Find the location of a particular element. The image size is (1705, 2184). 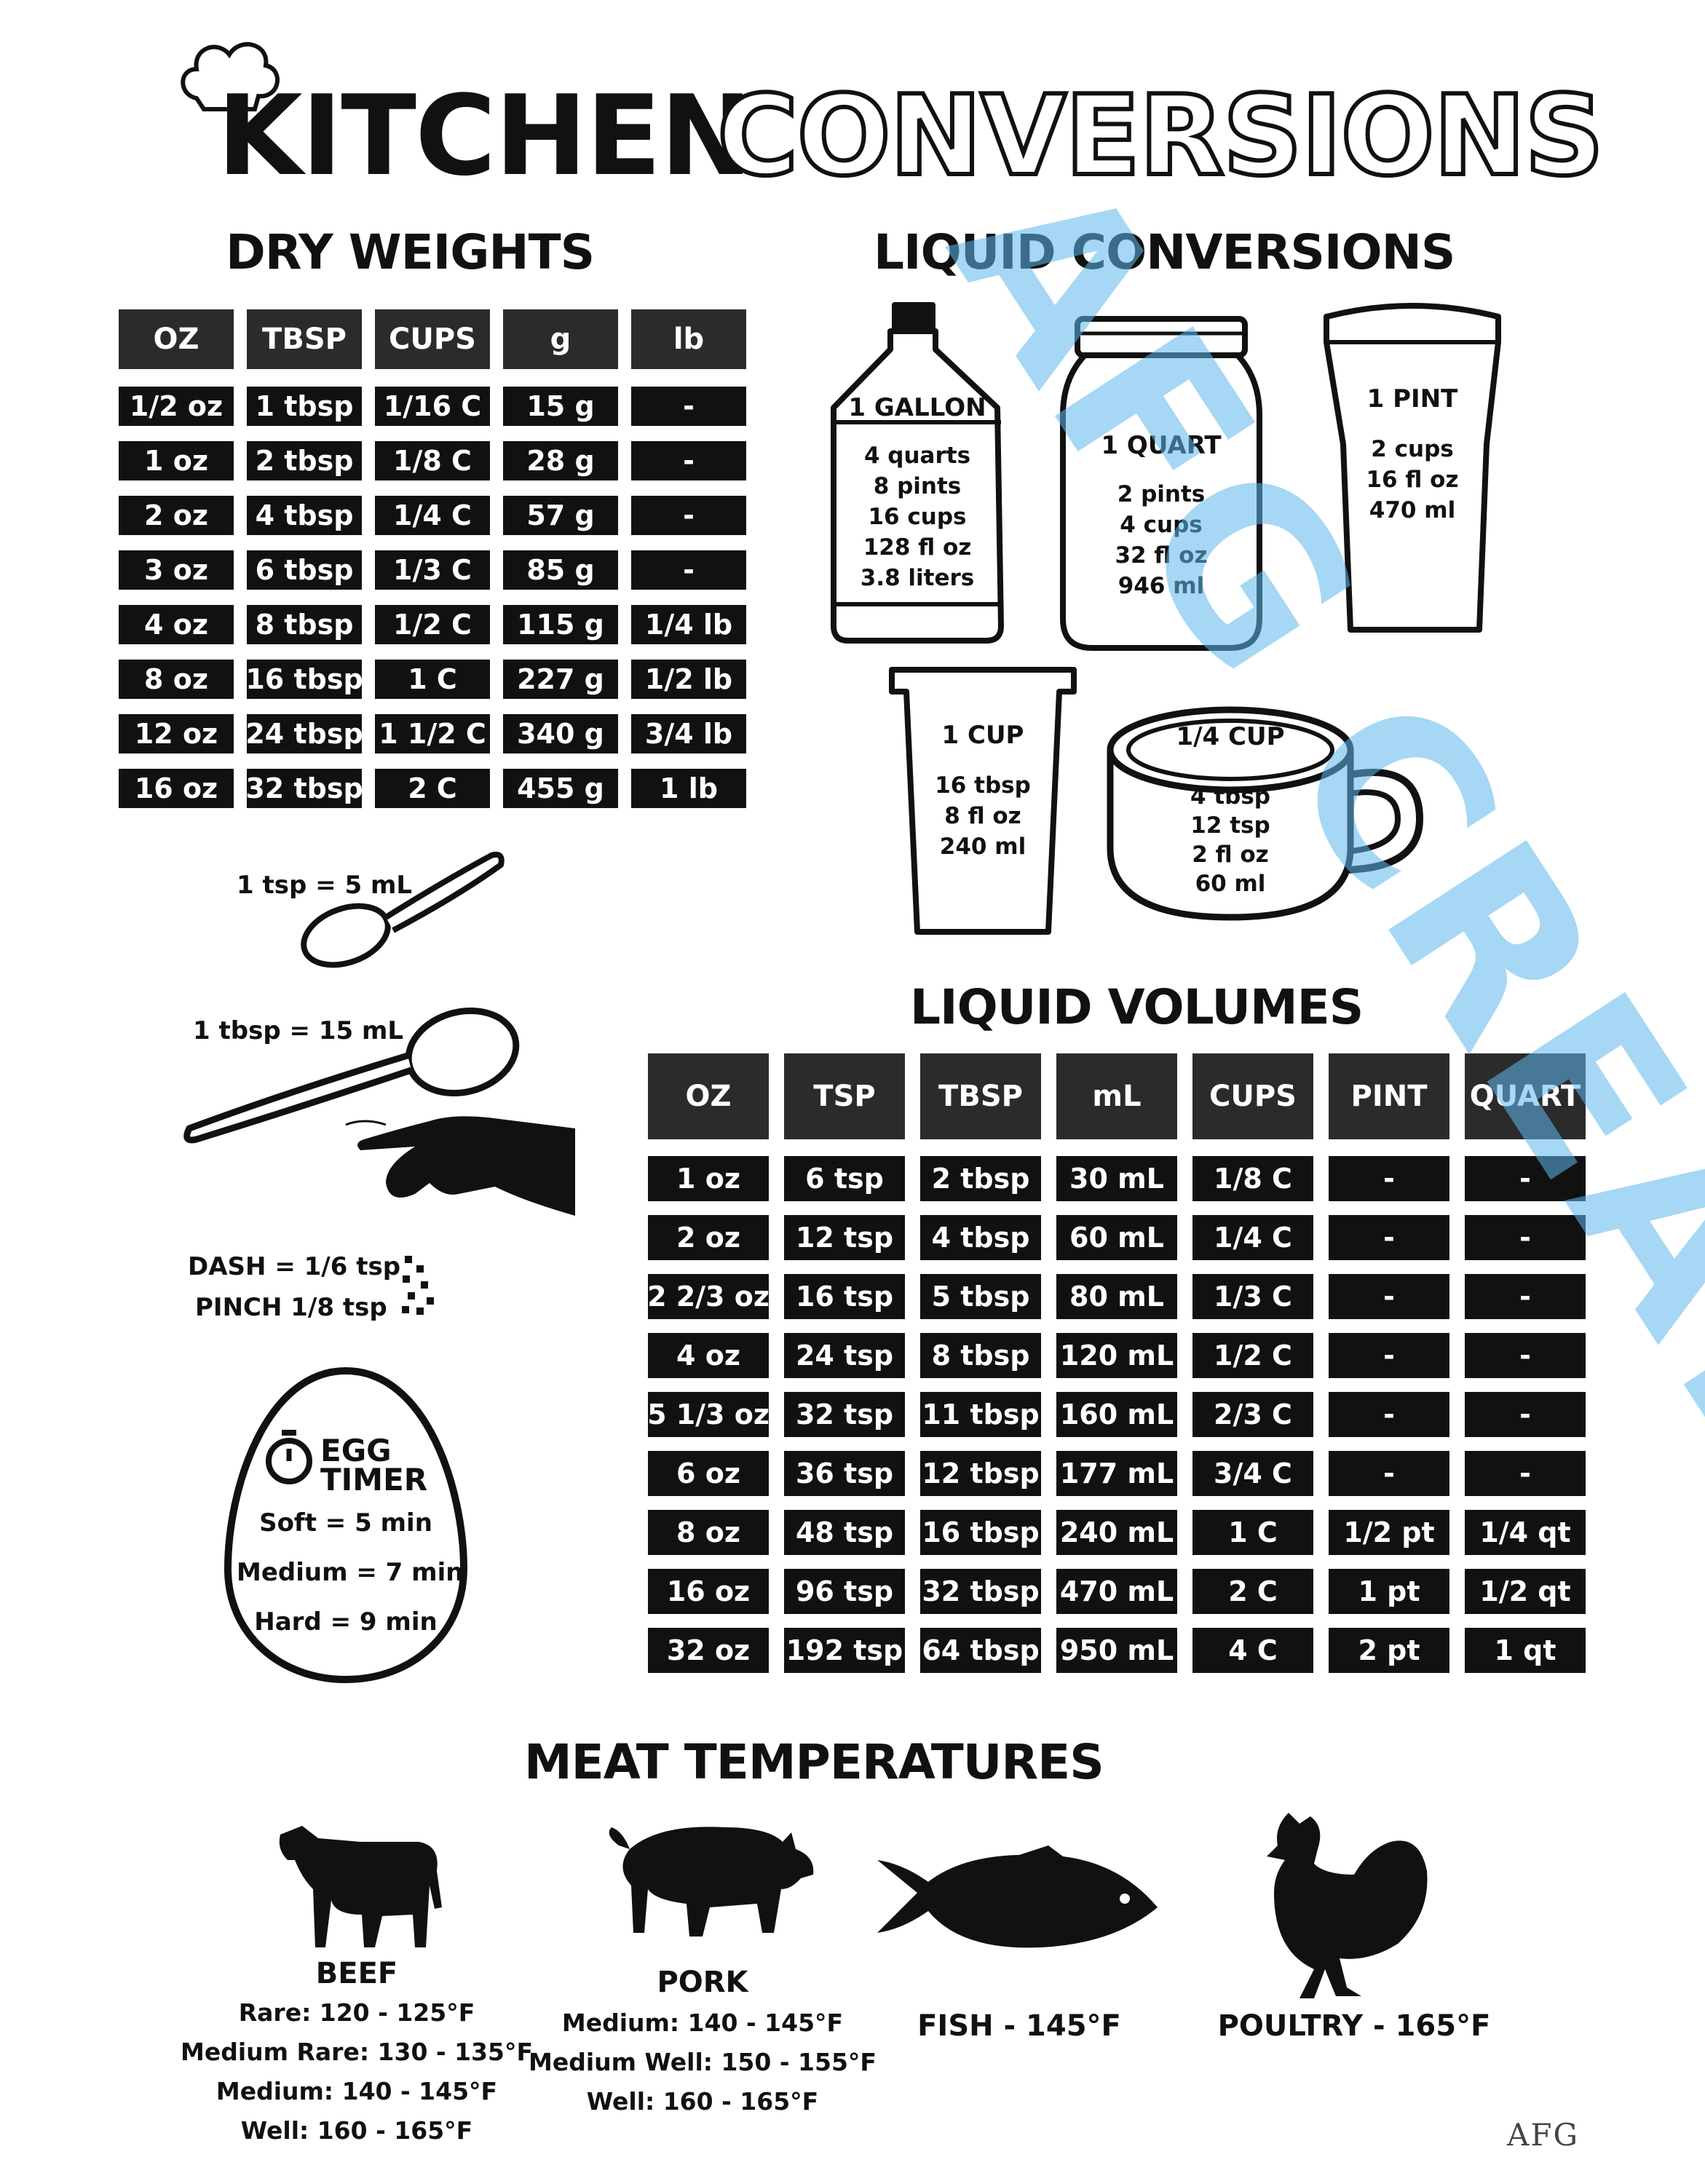

pork-line-3: Well: 160 - 165°F is located at coordinates (702, 2101).